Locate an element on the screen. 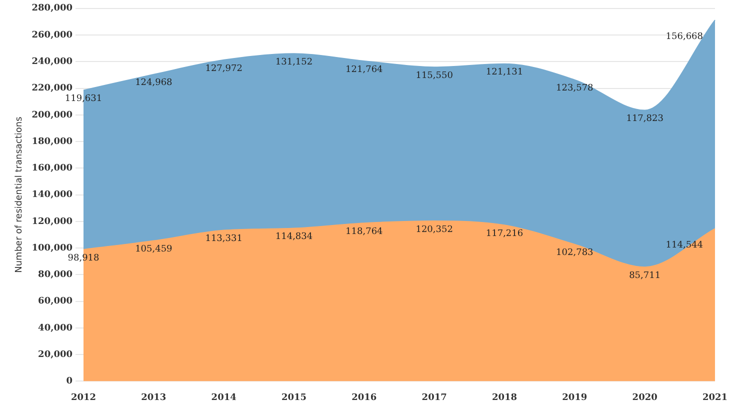 The height and width of the screenshot is (410, 739). data-label: 114,834 is located at coordinates (294, 237).